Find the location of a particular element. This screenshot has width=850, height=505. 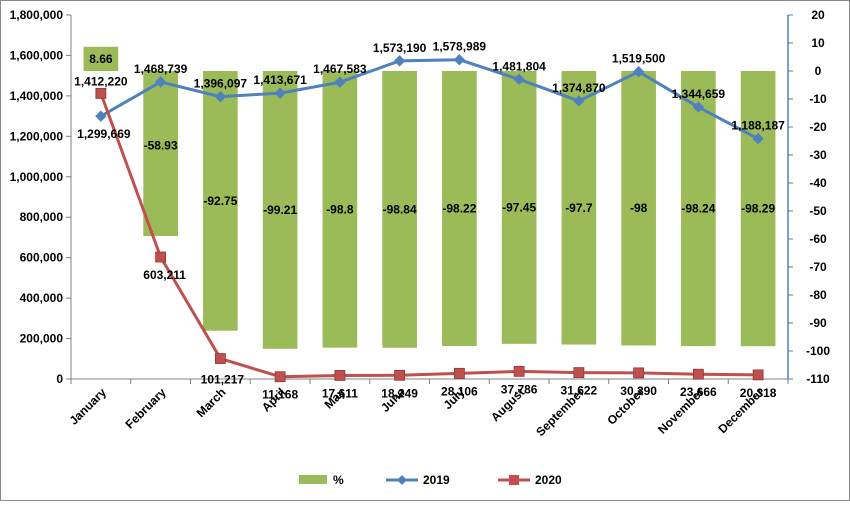

y-left-tick-label: 200,000 is located at coordinates (42, 339).